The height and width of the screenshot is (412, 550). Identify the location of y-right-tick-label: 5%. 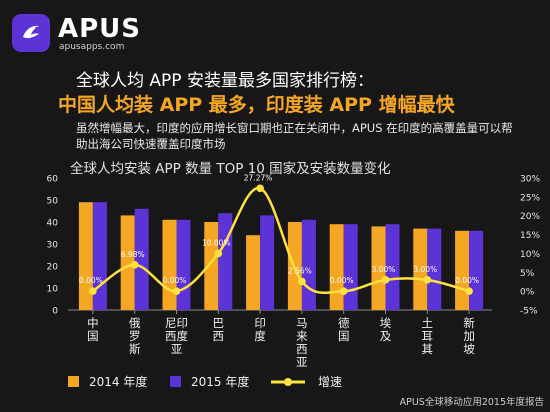
(527, 274).